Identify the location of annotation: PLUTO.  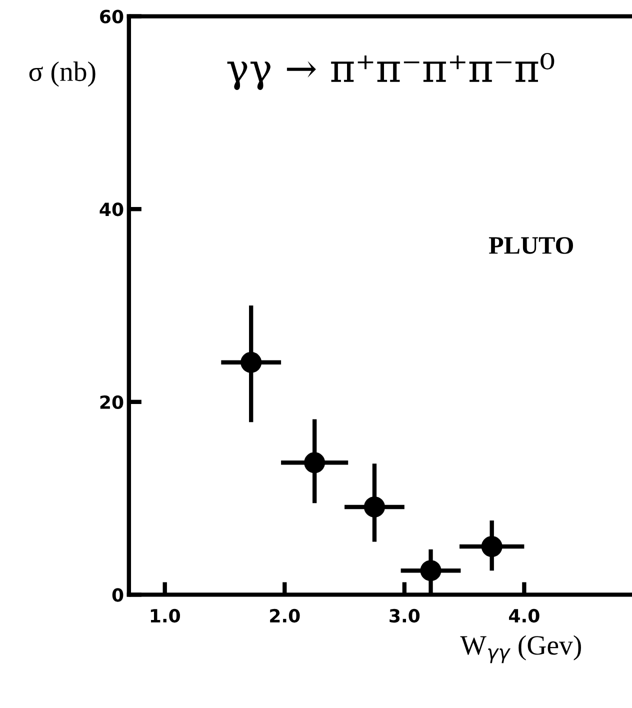
(531, 245).